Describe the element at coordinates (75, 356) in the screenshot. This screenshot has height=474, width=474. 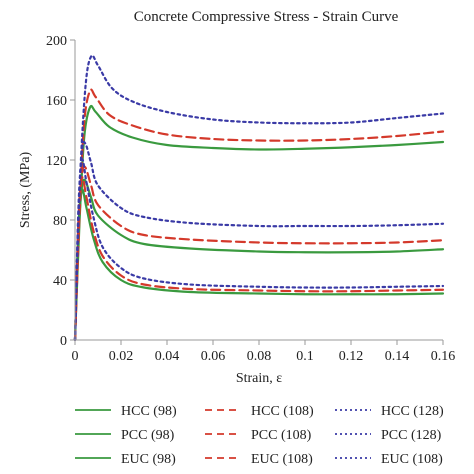
I see `x-tick-label: 0` at that location.